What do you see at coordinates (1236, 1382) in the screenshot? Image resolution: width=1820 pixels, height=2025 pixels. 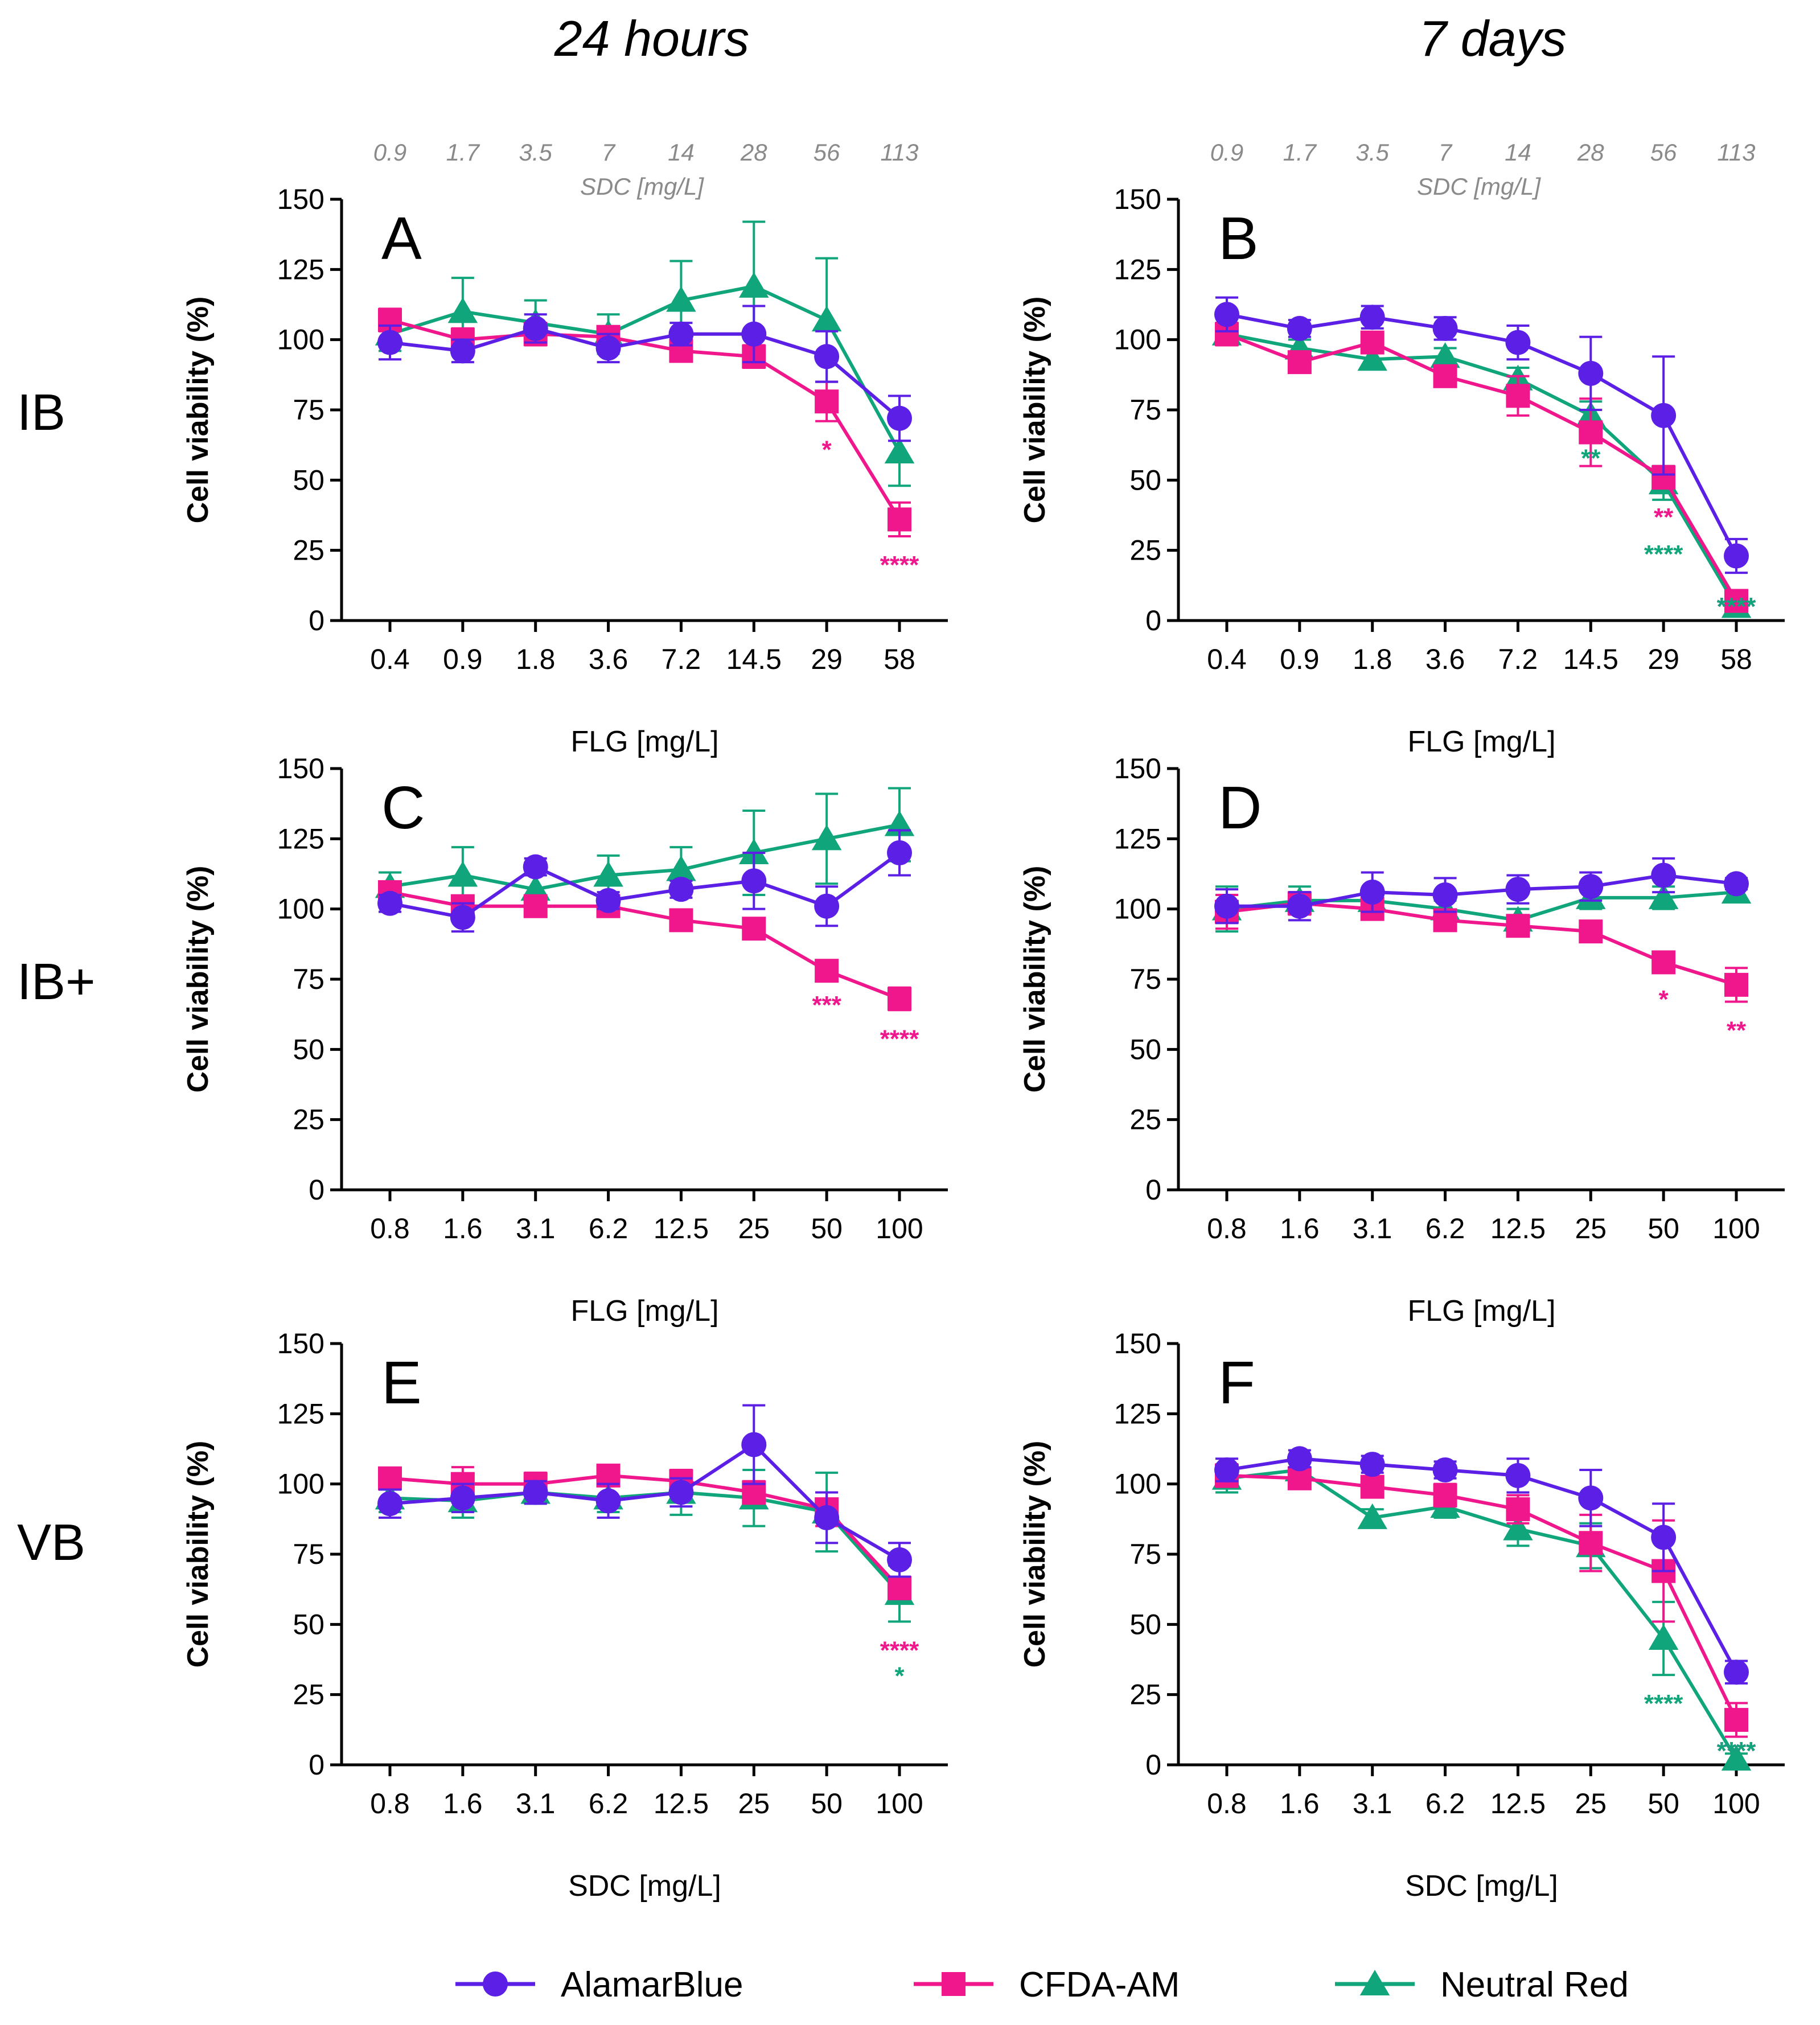 I see `panel-letter: F` at bounding box center [1236, 1382].